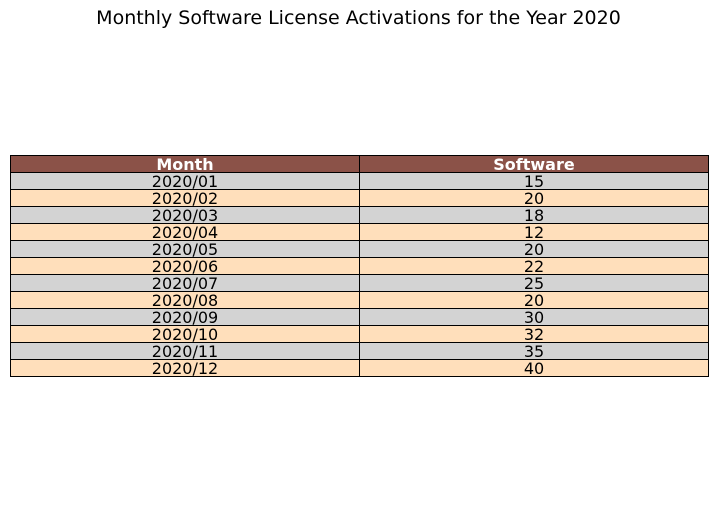 Image resolution: width=717 pixels, height=505 pixels. Describe the element at coordinates (534, 283) in the screenshot. I see `cell-software: 25` at that location.